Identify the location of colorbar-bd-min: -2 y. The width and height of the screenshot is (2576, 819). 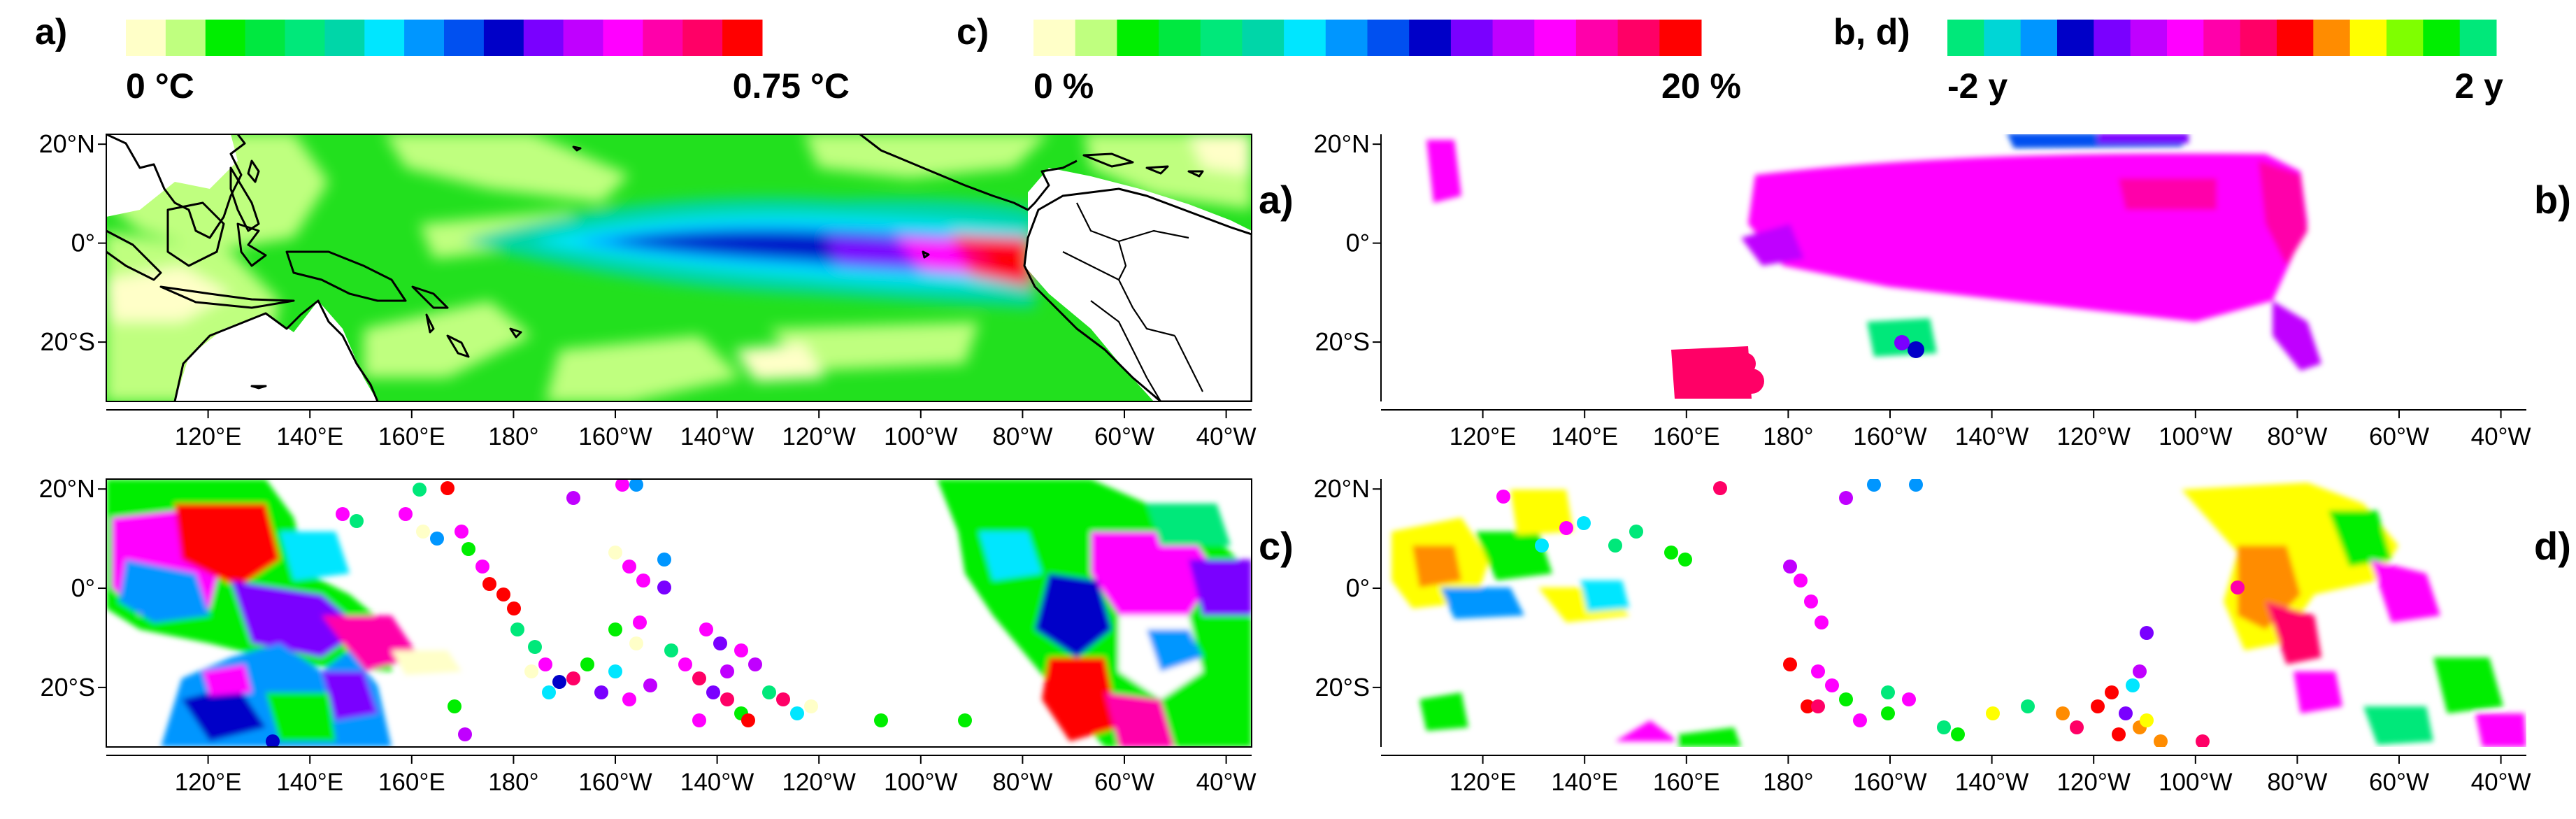
(1977, 86).